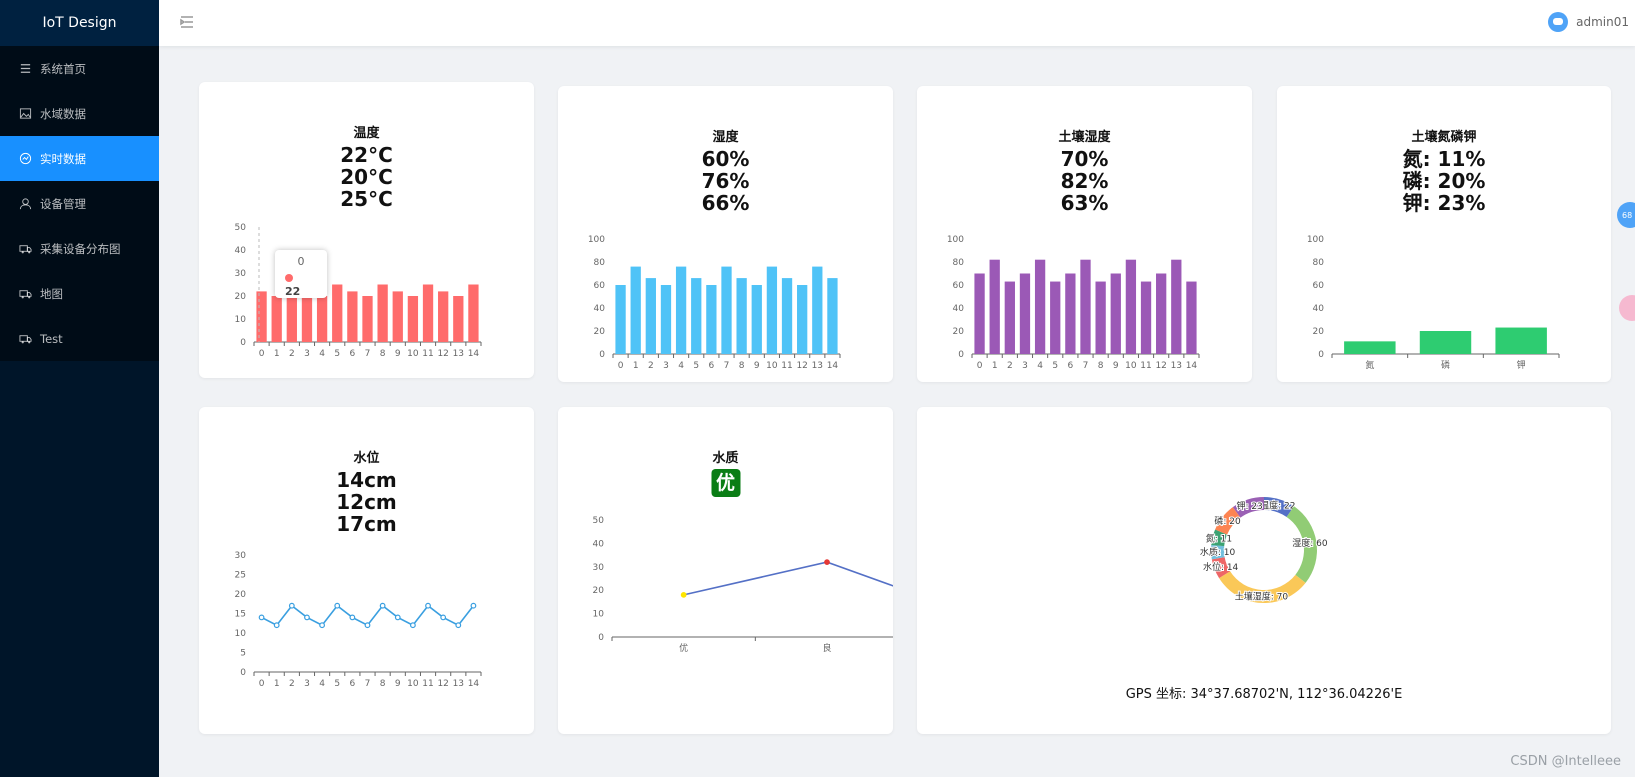 Image resolution: width=1635 pixels, height=777 pixels. I want to click on value-1: 氮: 11%, so click(1444, 159).